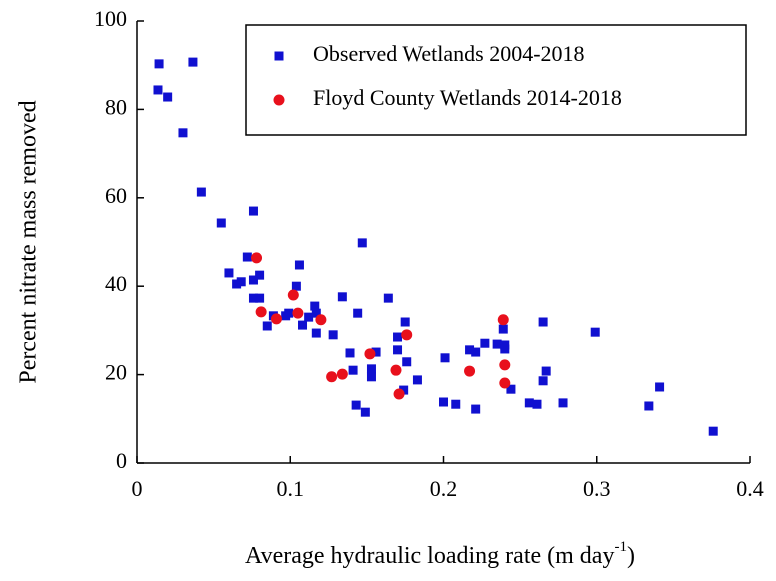  What do you see at coordinates (110, 18) in the screenshot?
I see `y-tick-label: 100` at bounding box center [110, 18].